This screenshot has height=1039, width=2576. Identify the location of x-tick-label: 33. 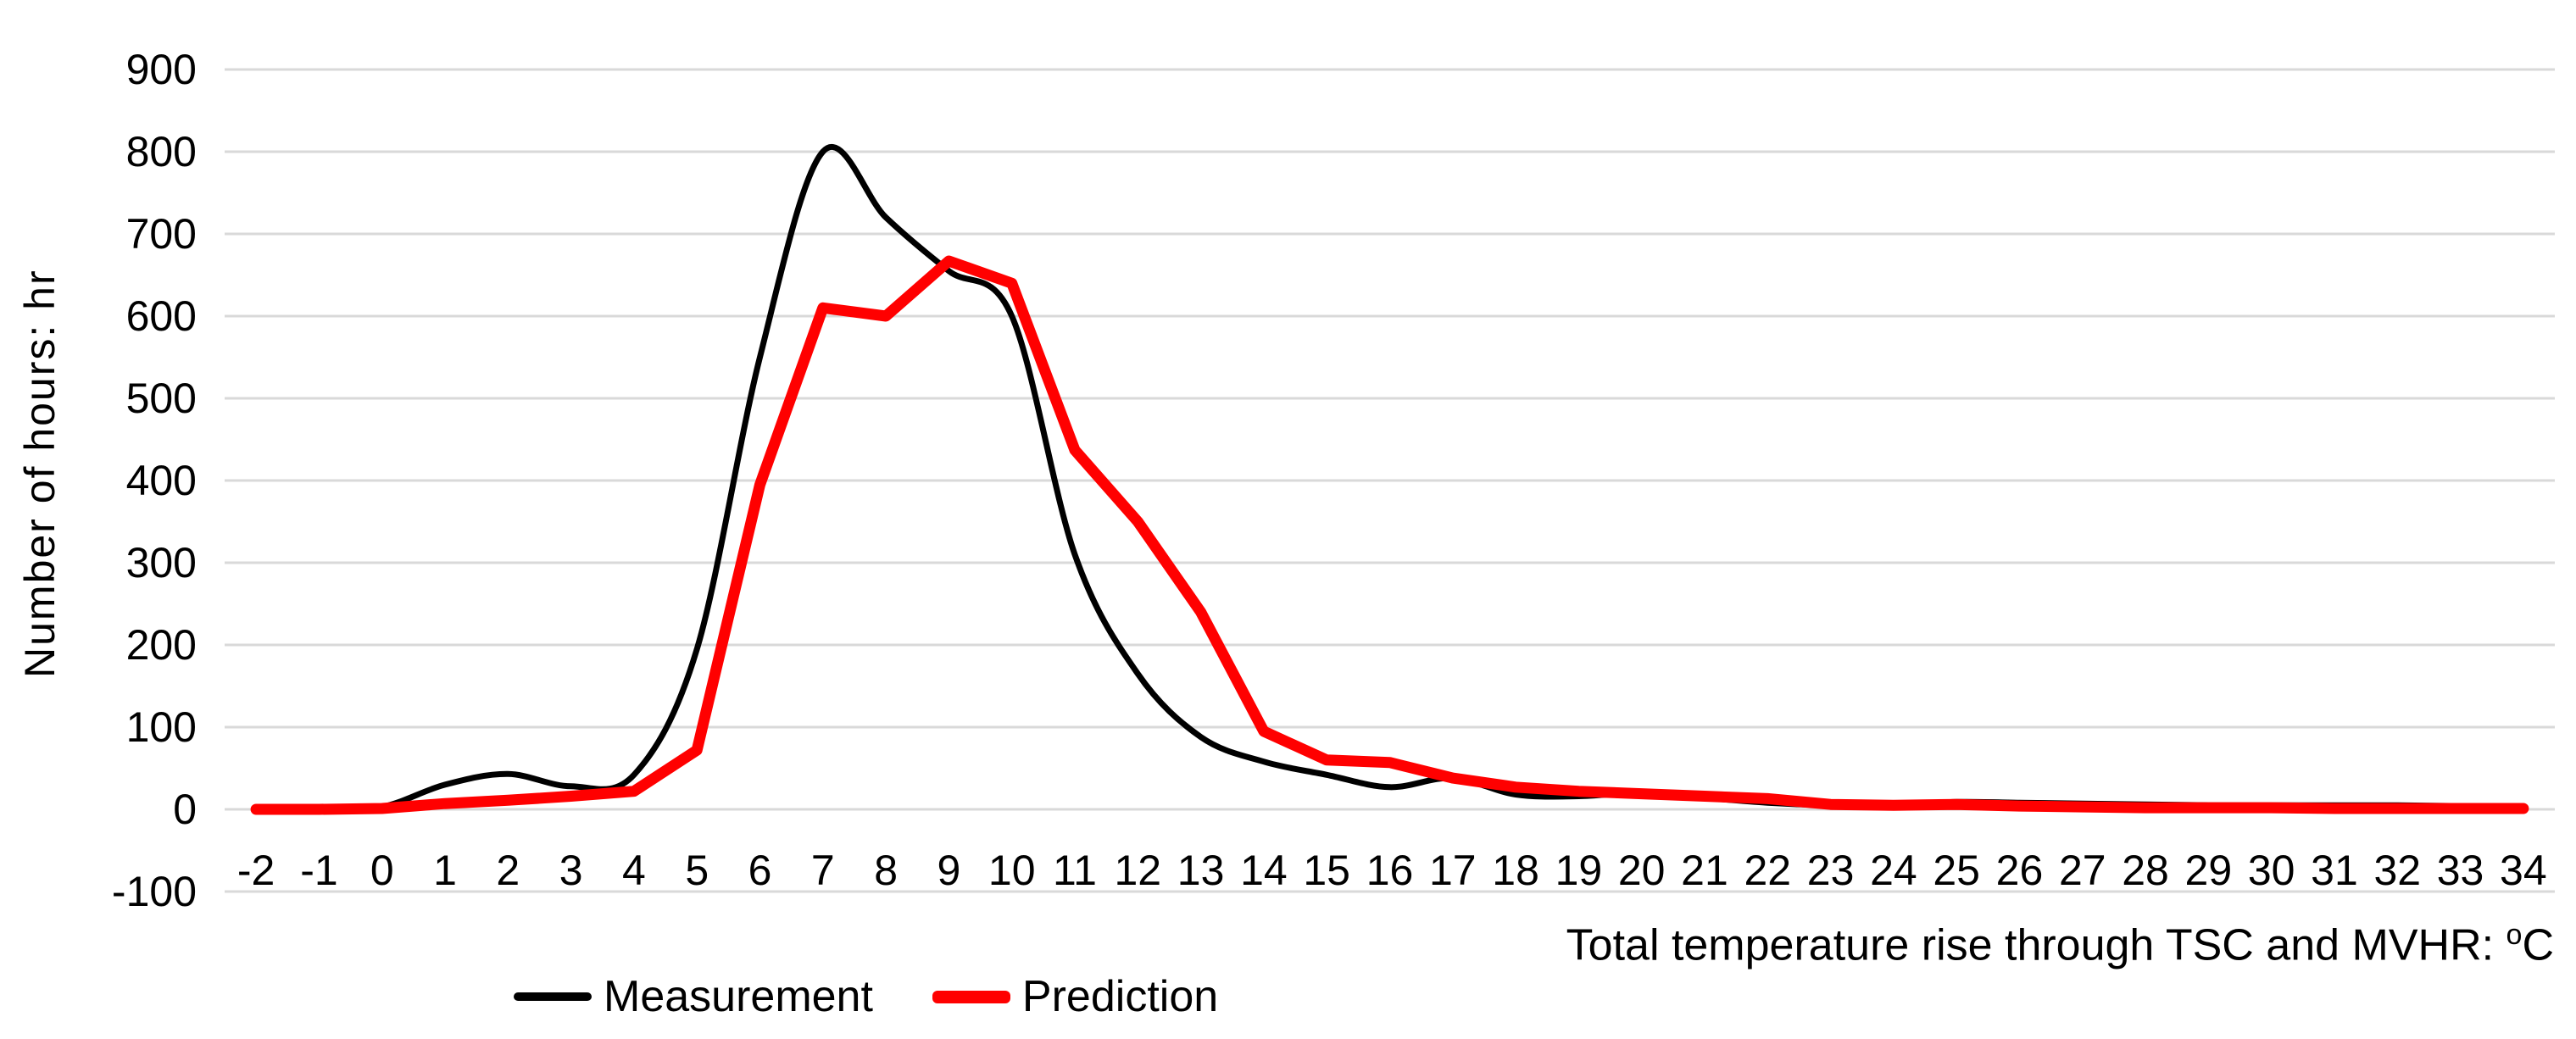
(2460, 870).